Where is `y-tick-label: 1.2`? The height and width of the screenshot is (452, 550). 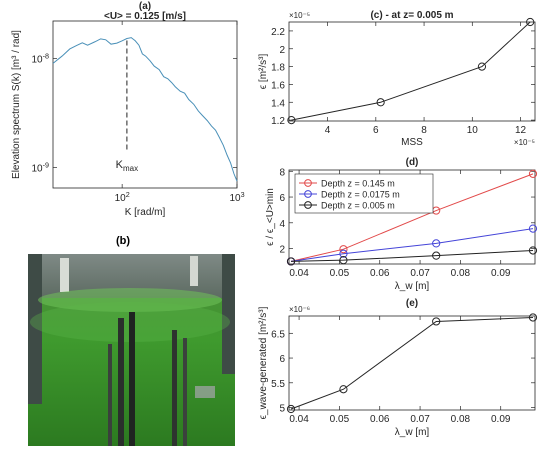
y-tick-label: 1.2 is located at coordinates (278, 121).